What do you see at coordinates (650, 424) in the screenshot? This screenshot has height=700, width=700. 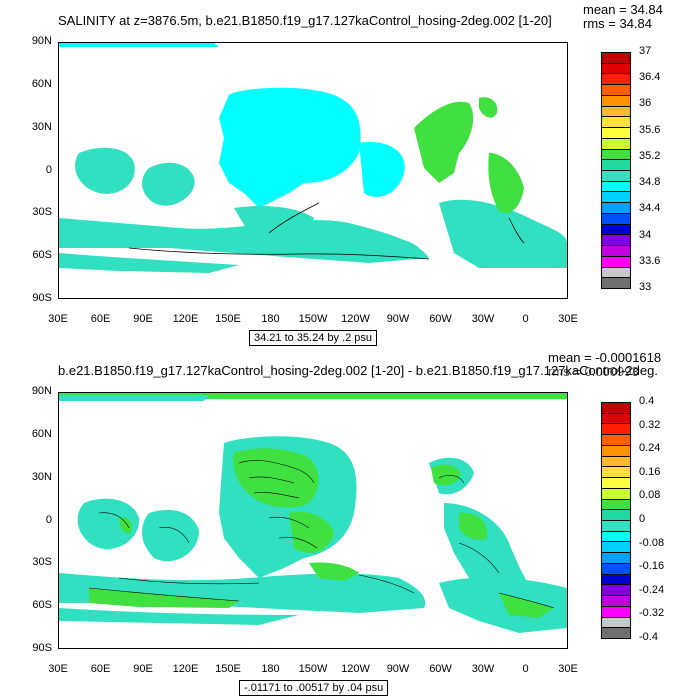 I see `colorbar-label: 0.32` at bounding box center [650, 424].